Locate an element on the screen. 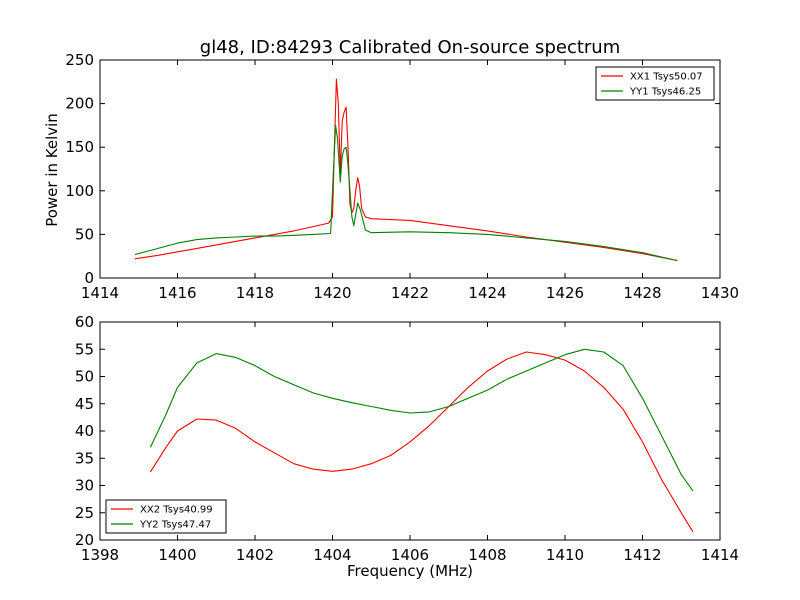 The width and height of the screenshot is (800, 600). x-tick-label: 1430 is located at coordinates (720, 293).